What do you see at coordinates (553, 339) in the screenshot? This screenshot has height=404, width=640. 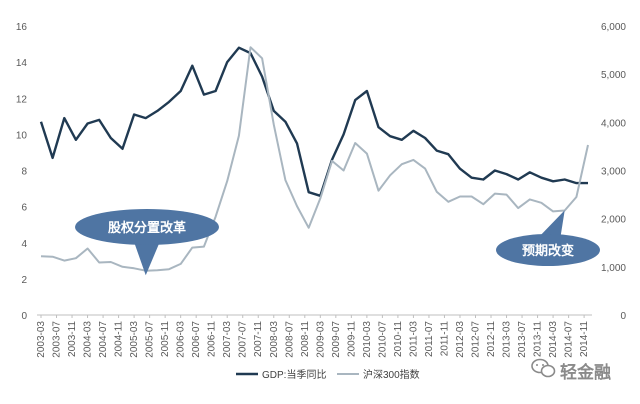 I see `x-tick-label: 2014-03` at bounding box center [553, 339].